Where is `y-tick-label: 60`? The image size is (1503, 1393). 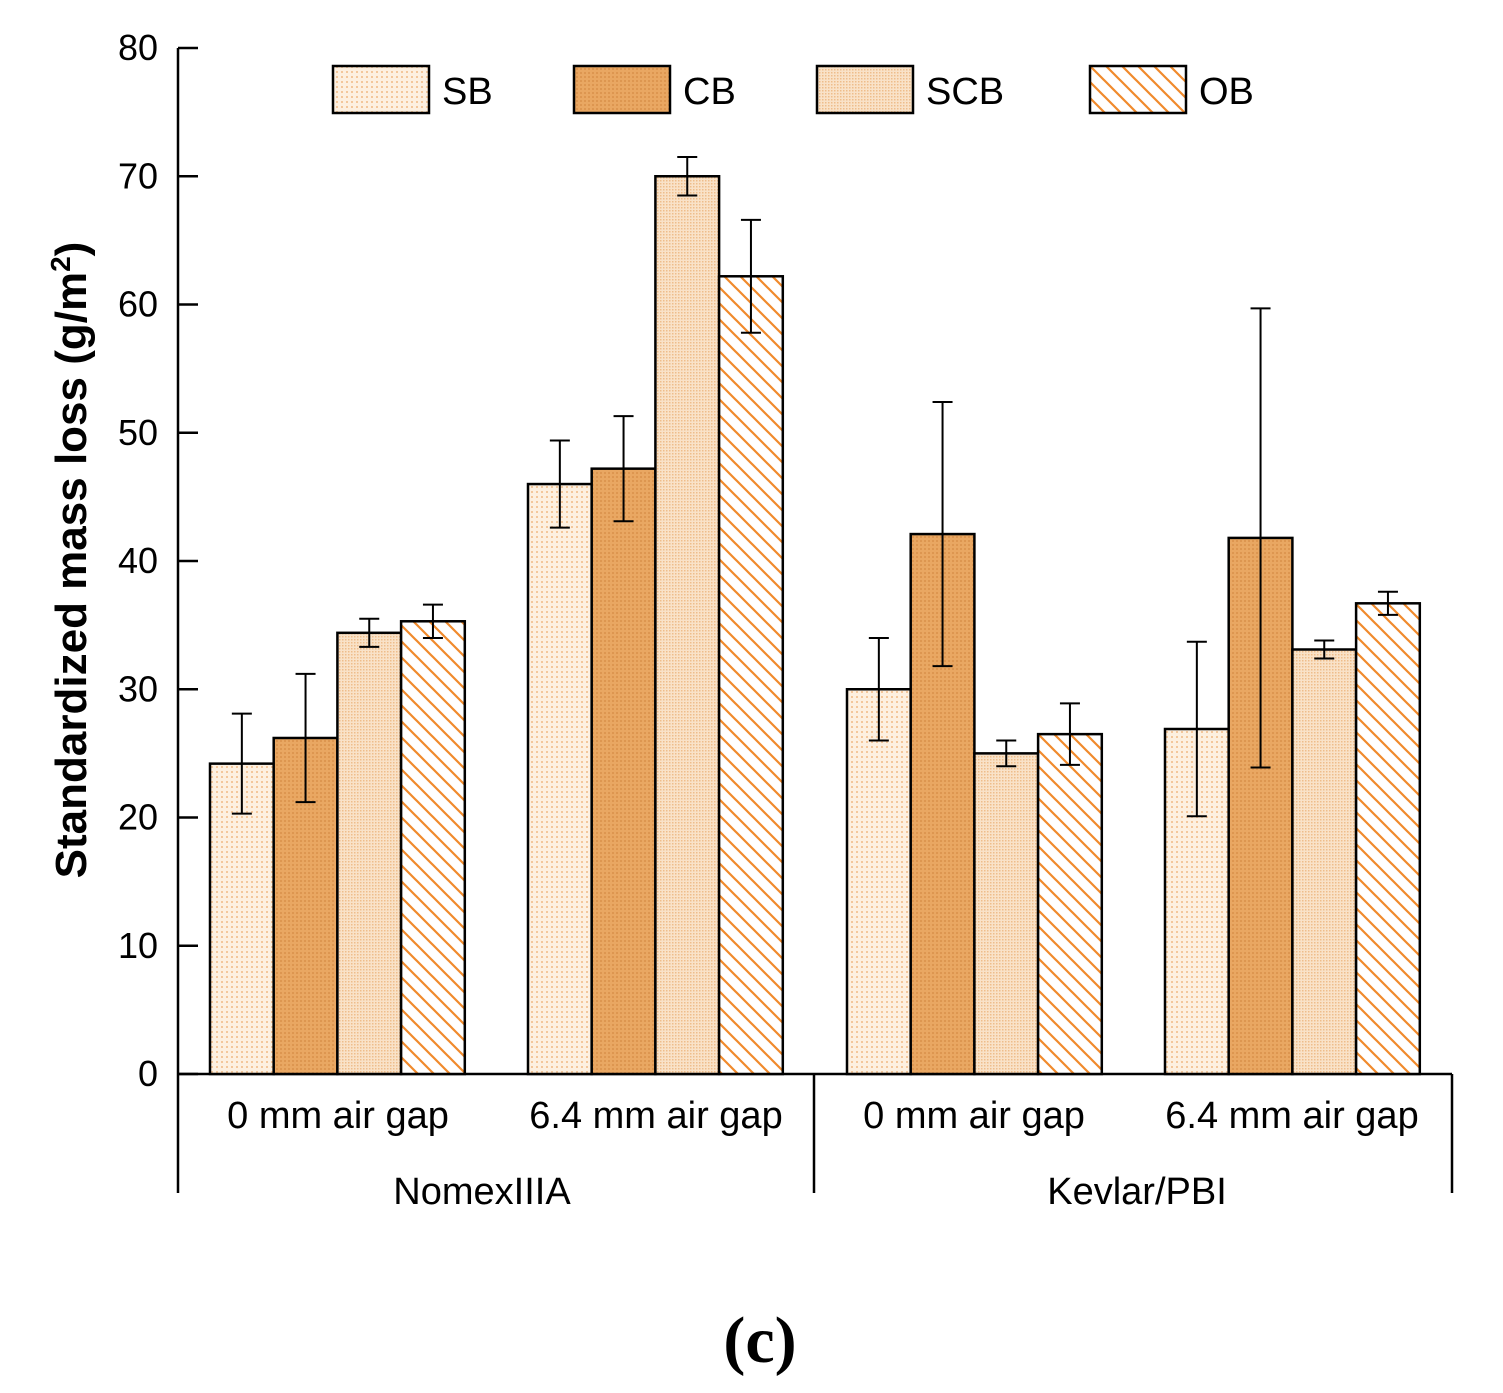
y-tick-label: 60 is located at coordinates (138, 304).